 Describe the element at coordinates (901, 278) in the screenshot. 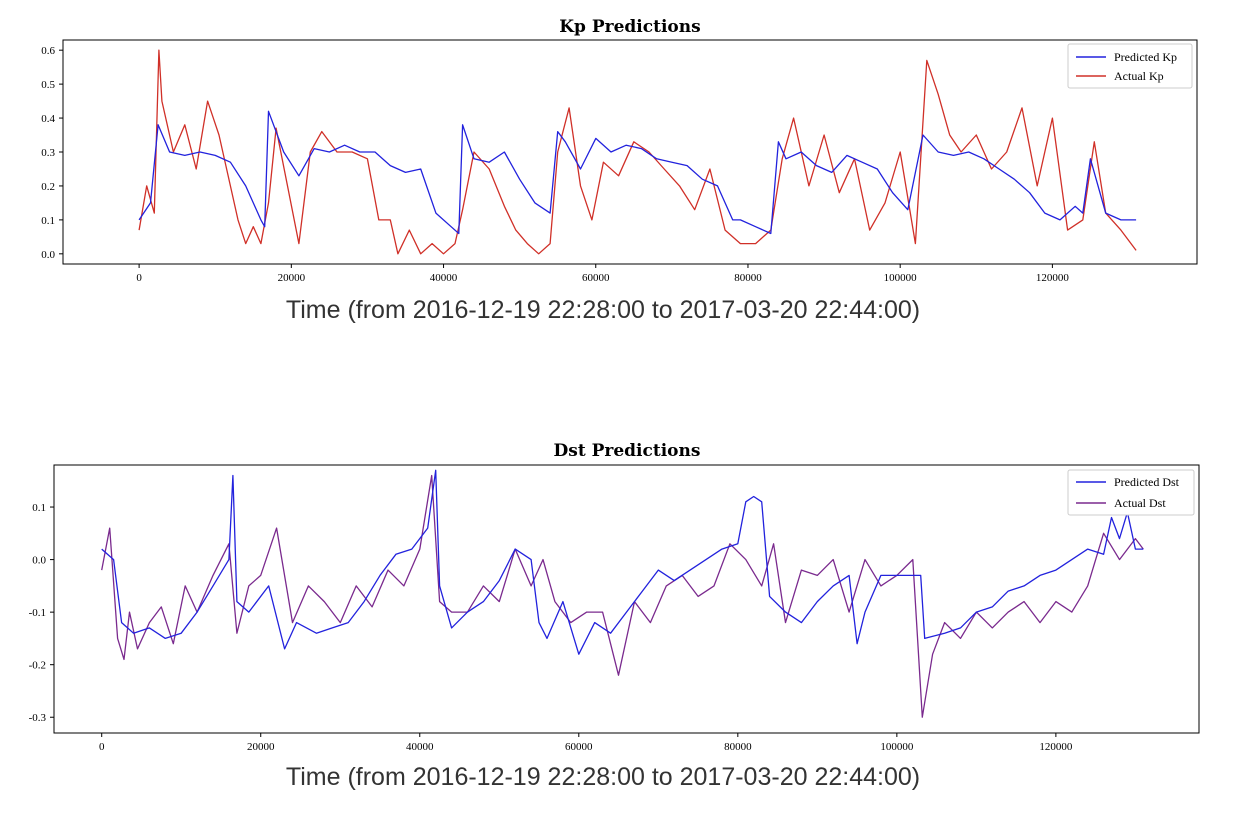

I see `kp-x-tick-label: 100000` at that location.